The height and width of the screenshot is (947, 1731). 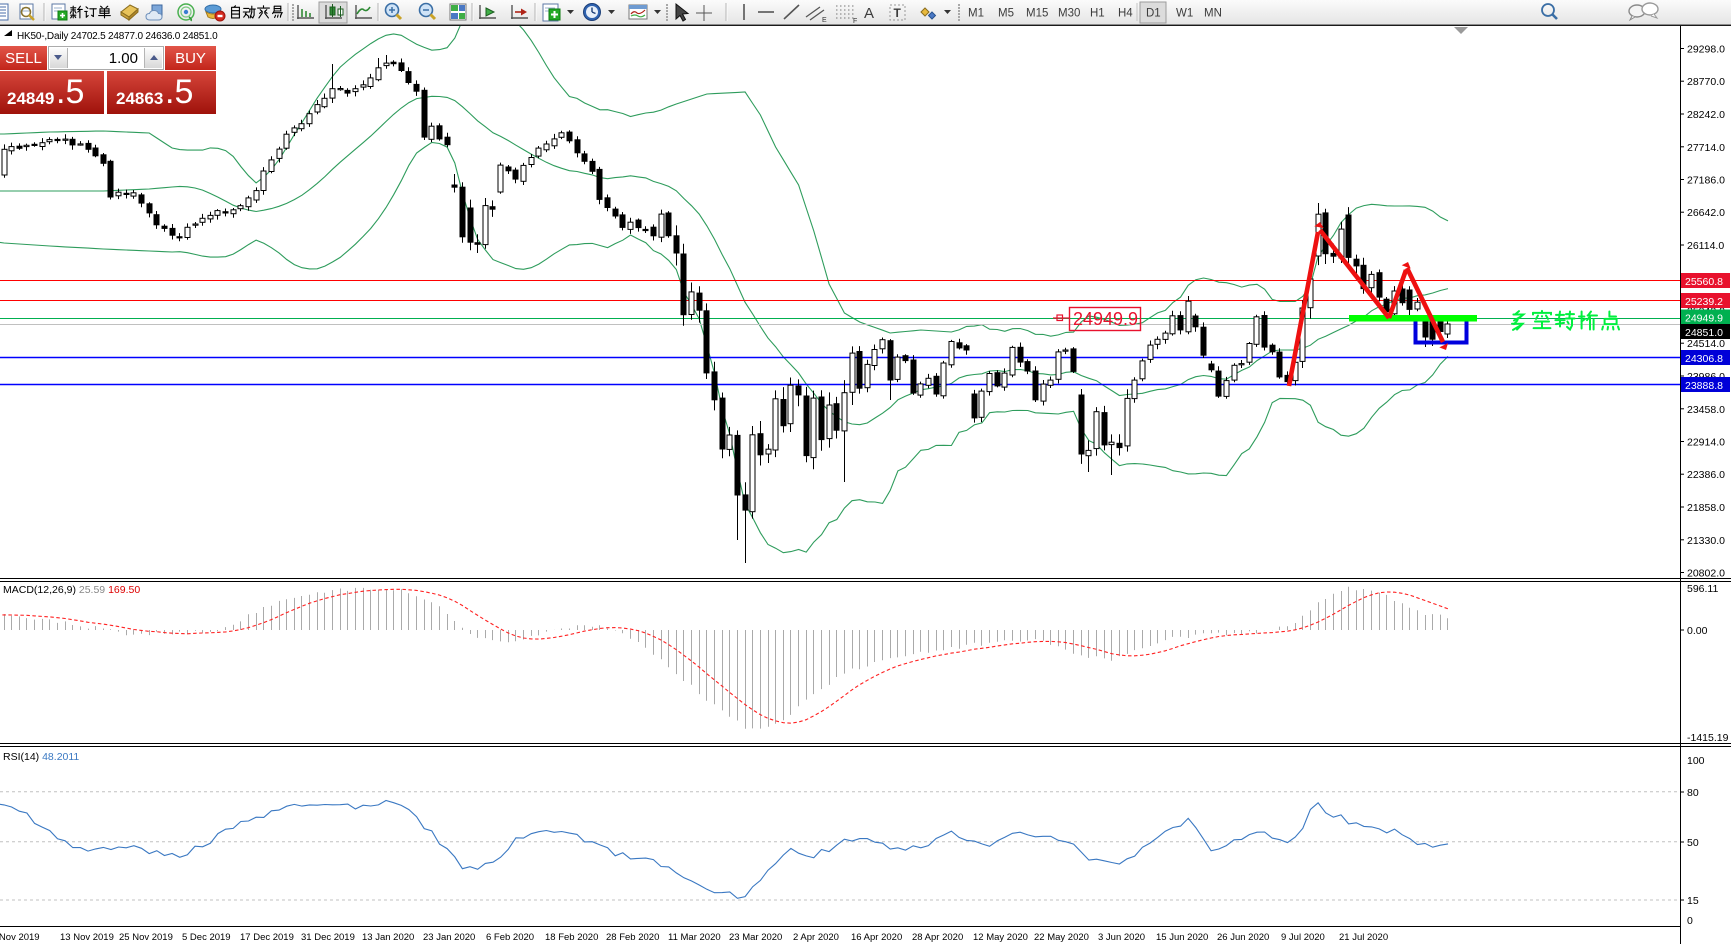 I want to click on svg-text: 28 Feb 2020, so click(x=632, y=937).